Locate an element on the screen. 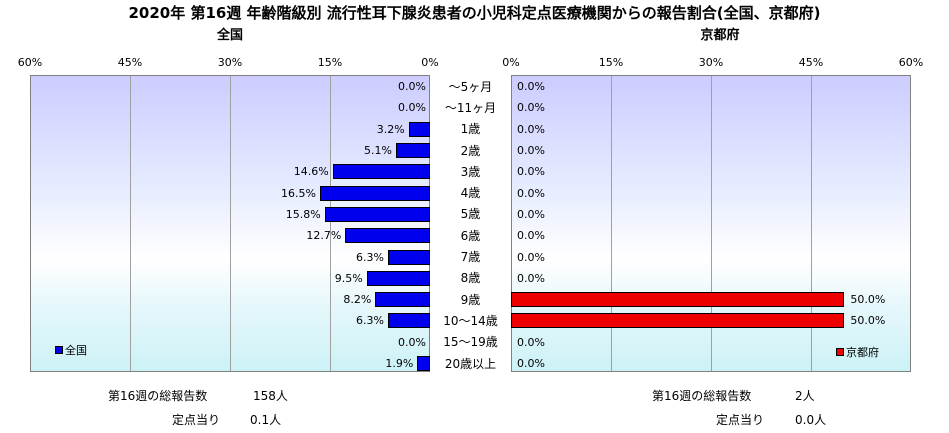  left-legend-label: 全国 is located at coordinates (76, 350).